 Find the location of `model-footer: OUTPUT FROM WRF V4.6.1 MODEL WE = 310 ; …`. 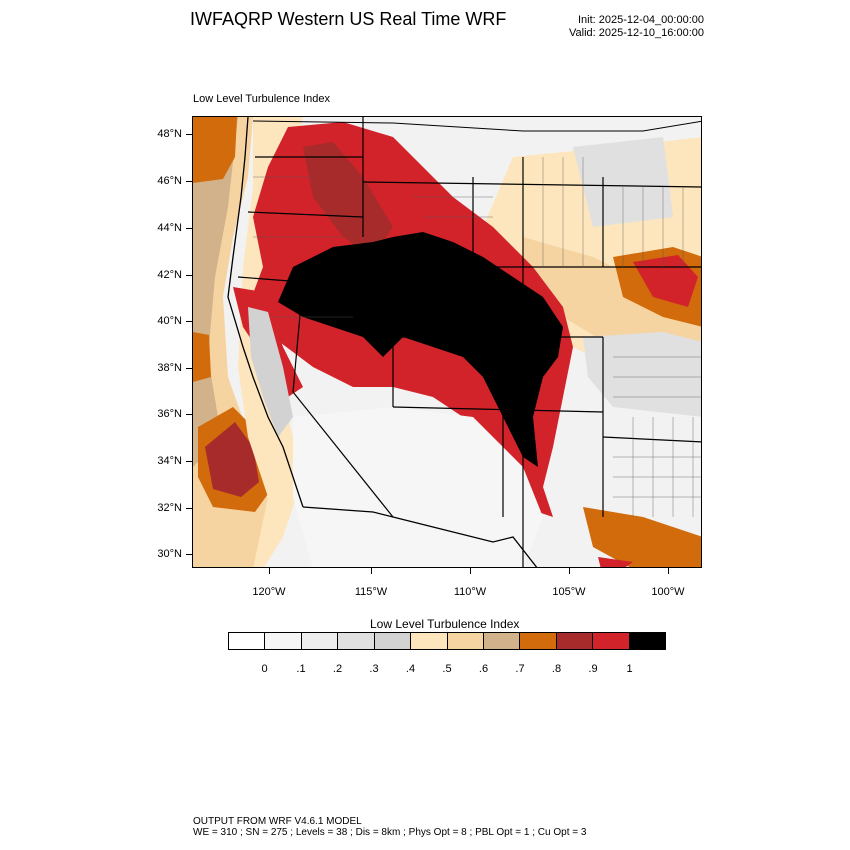

model-footer: OUTPUT FROM WRF V4.6.1 MODEL WE = 310 ; … is located at coordinates (389, 827).